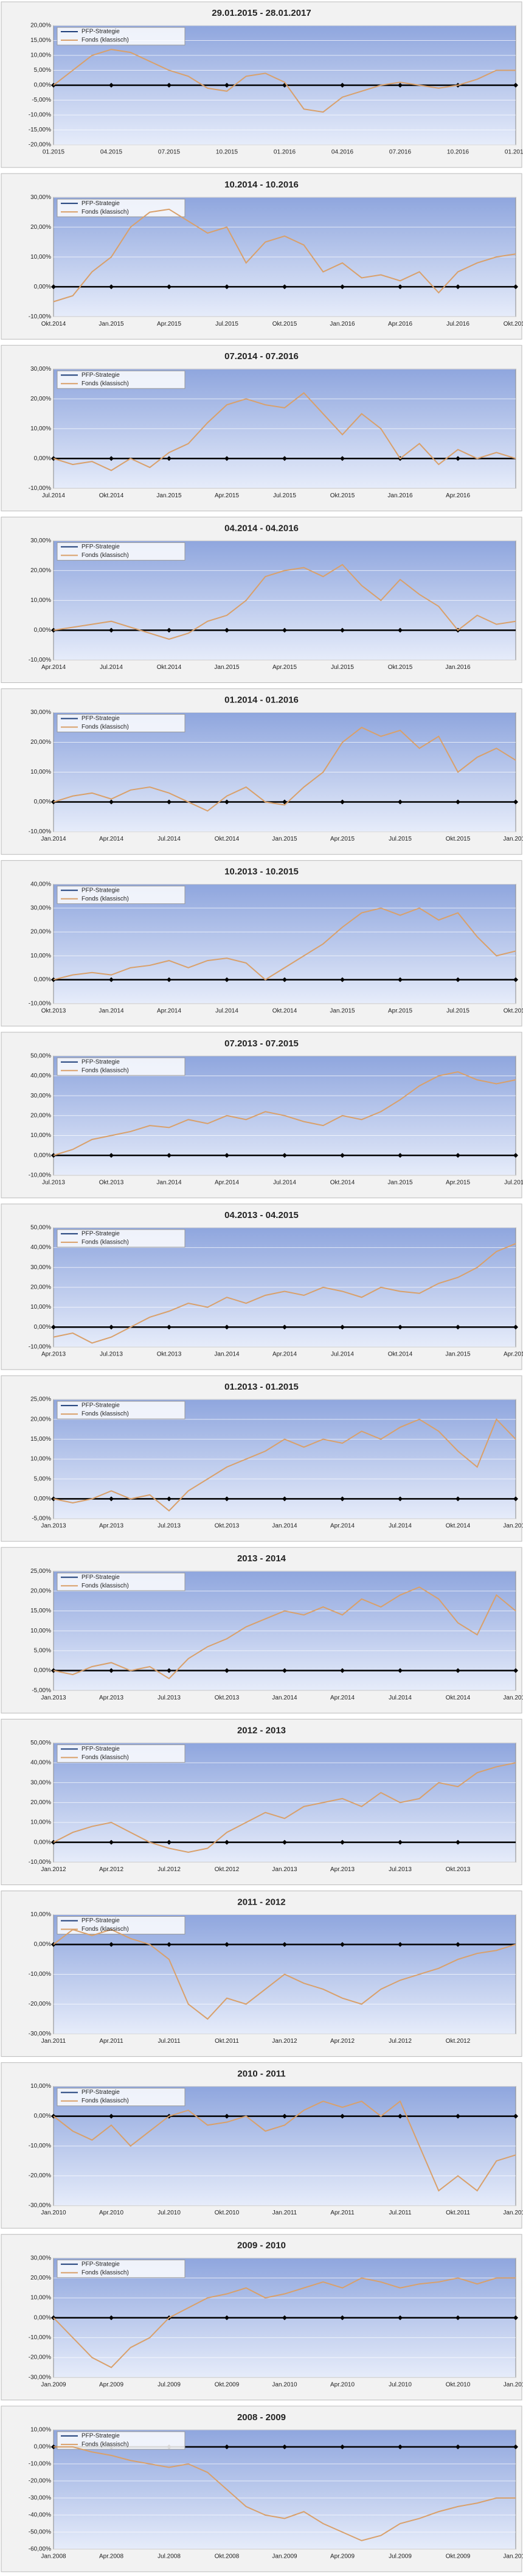 The width and height of the screenshot is (523, 2576). I want to click on series-line, so click(284, 602).